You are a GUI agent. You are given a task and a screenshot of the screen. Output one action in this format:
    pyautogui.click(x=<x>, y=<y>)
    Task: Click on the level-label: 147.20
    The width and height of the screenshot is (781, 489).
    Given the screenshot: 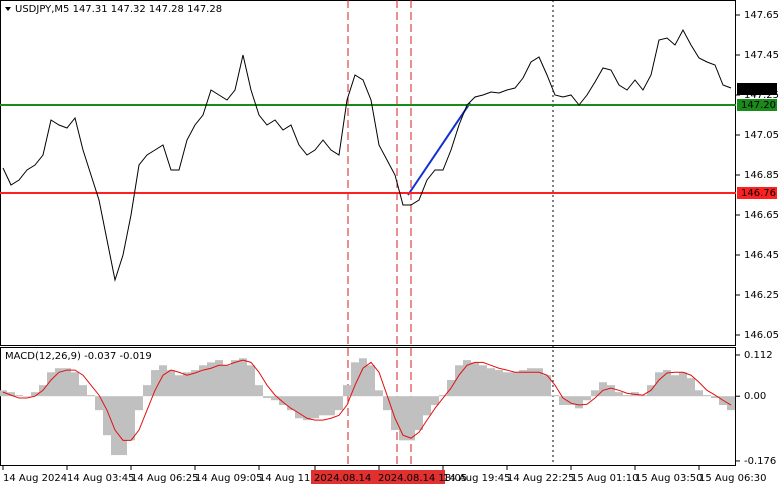 What is the action you would take?
    pyautogui.click(x=758, y=105)
    